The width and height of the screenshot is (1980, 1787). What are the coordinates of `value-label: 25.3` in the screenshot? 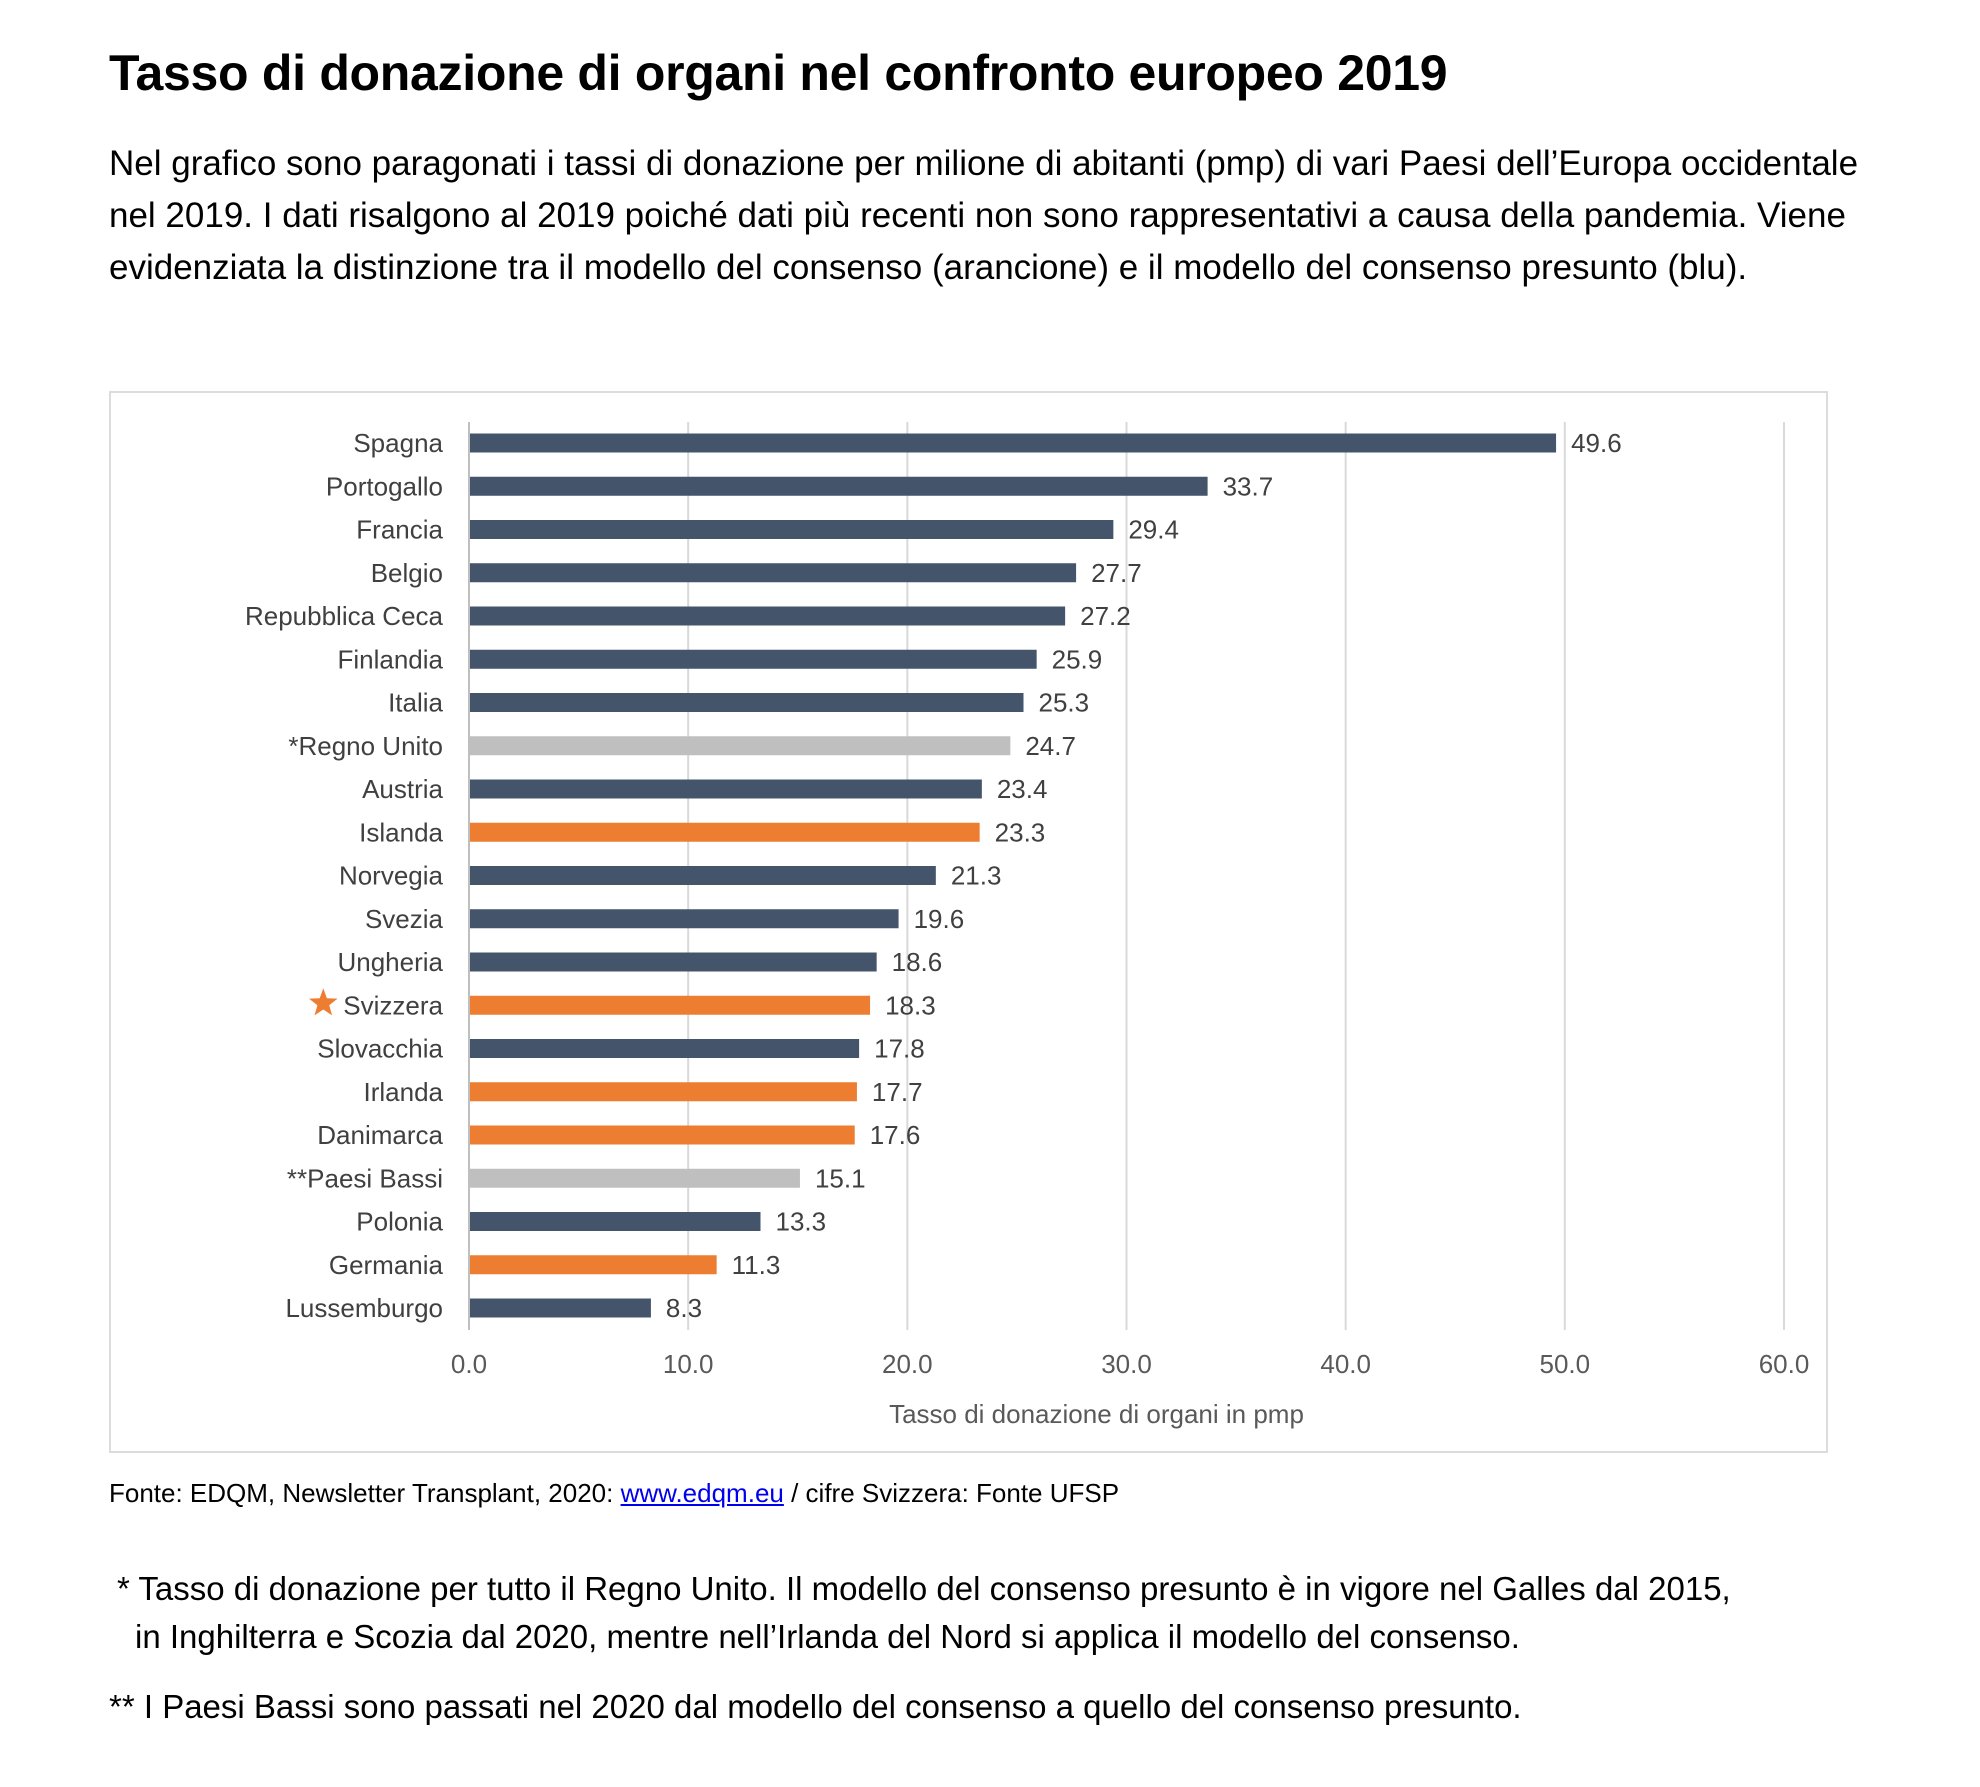 It's located at (1063, 703).